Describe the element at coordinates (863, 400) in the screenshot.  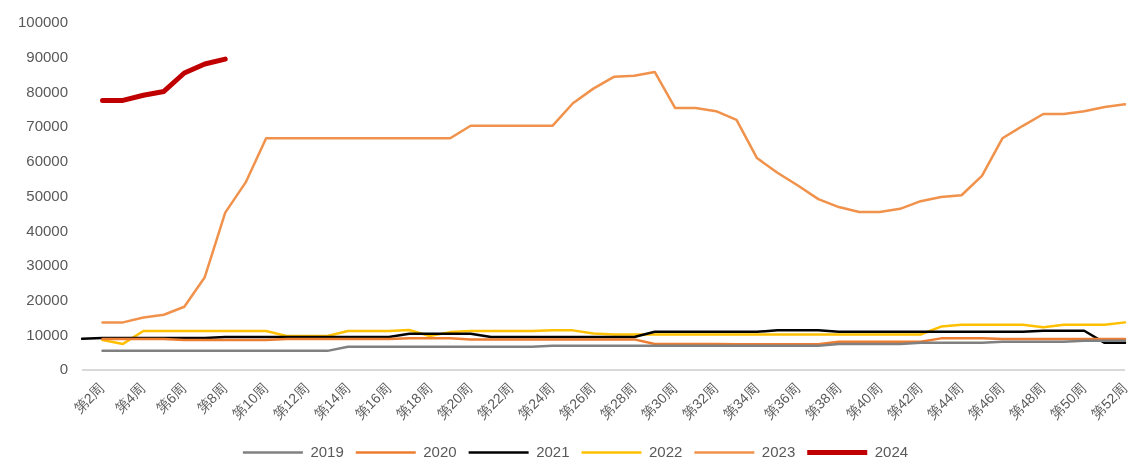
I see `x-tick-label: 第40周` at that location.